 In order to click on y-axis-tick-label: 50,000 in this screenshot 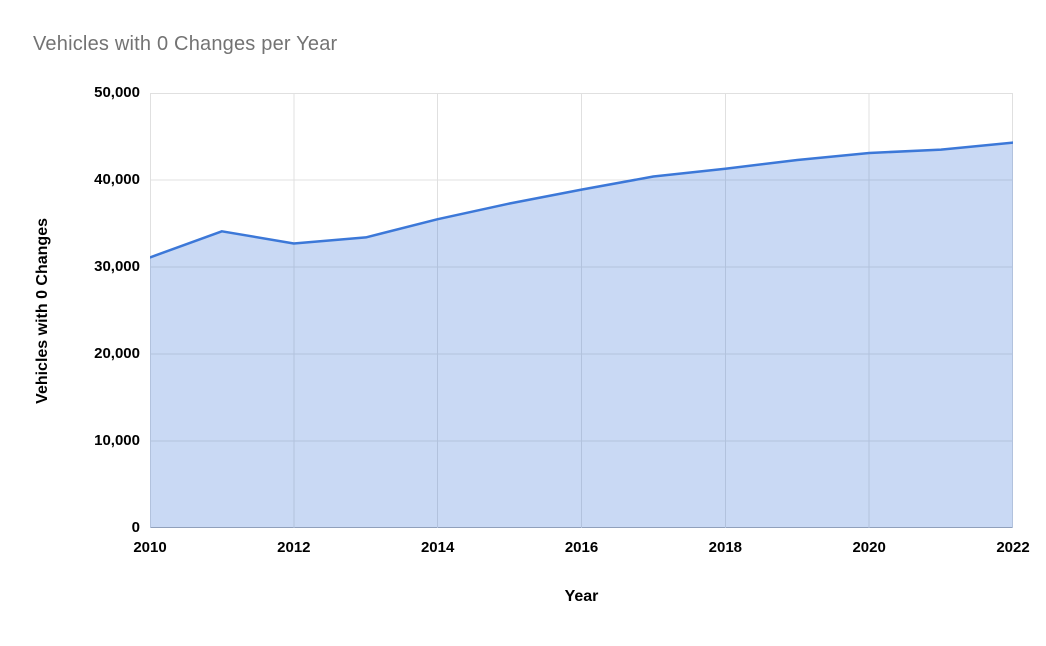, I will do `click(117, 92)`.